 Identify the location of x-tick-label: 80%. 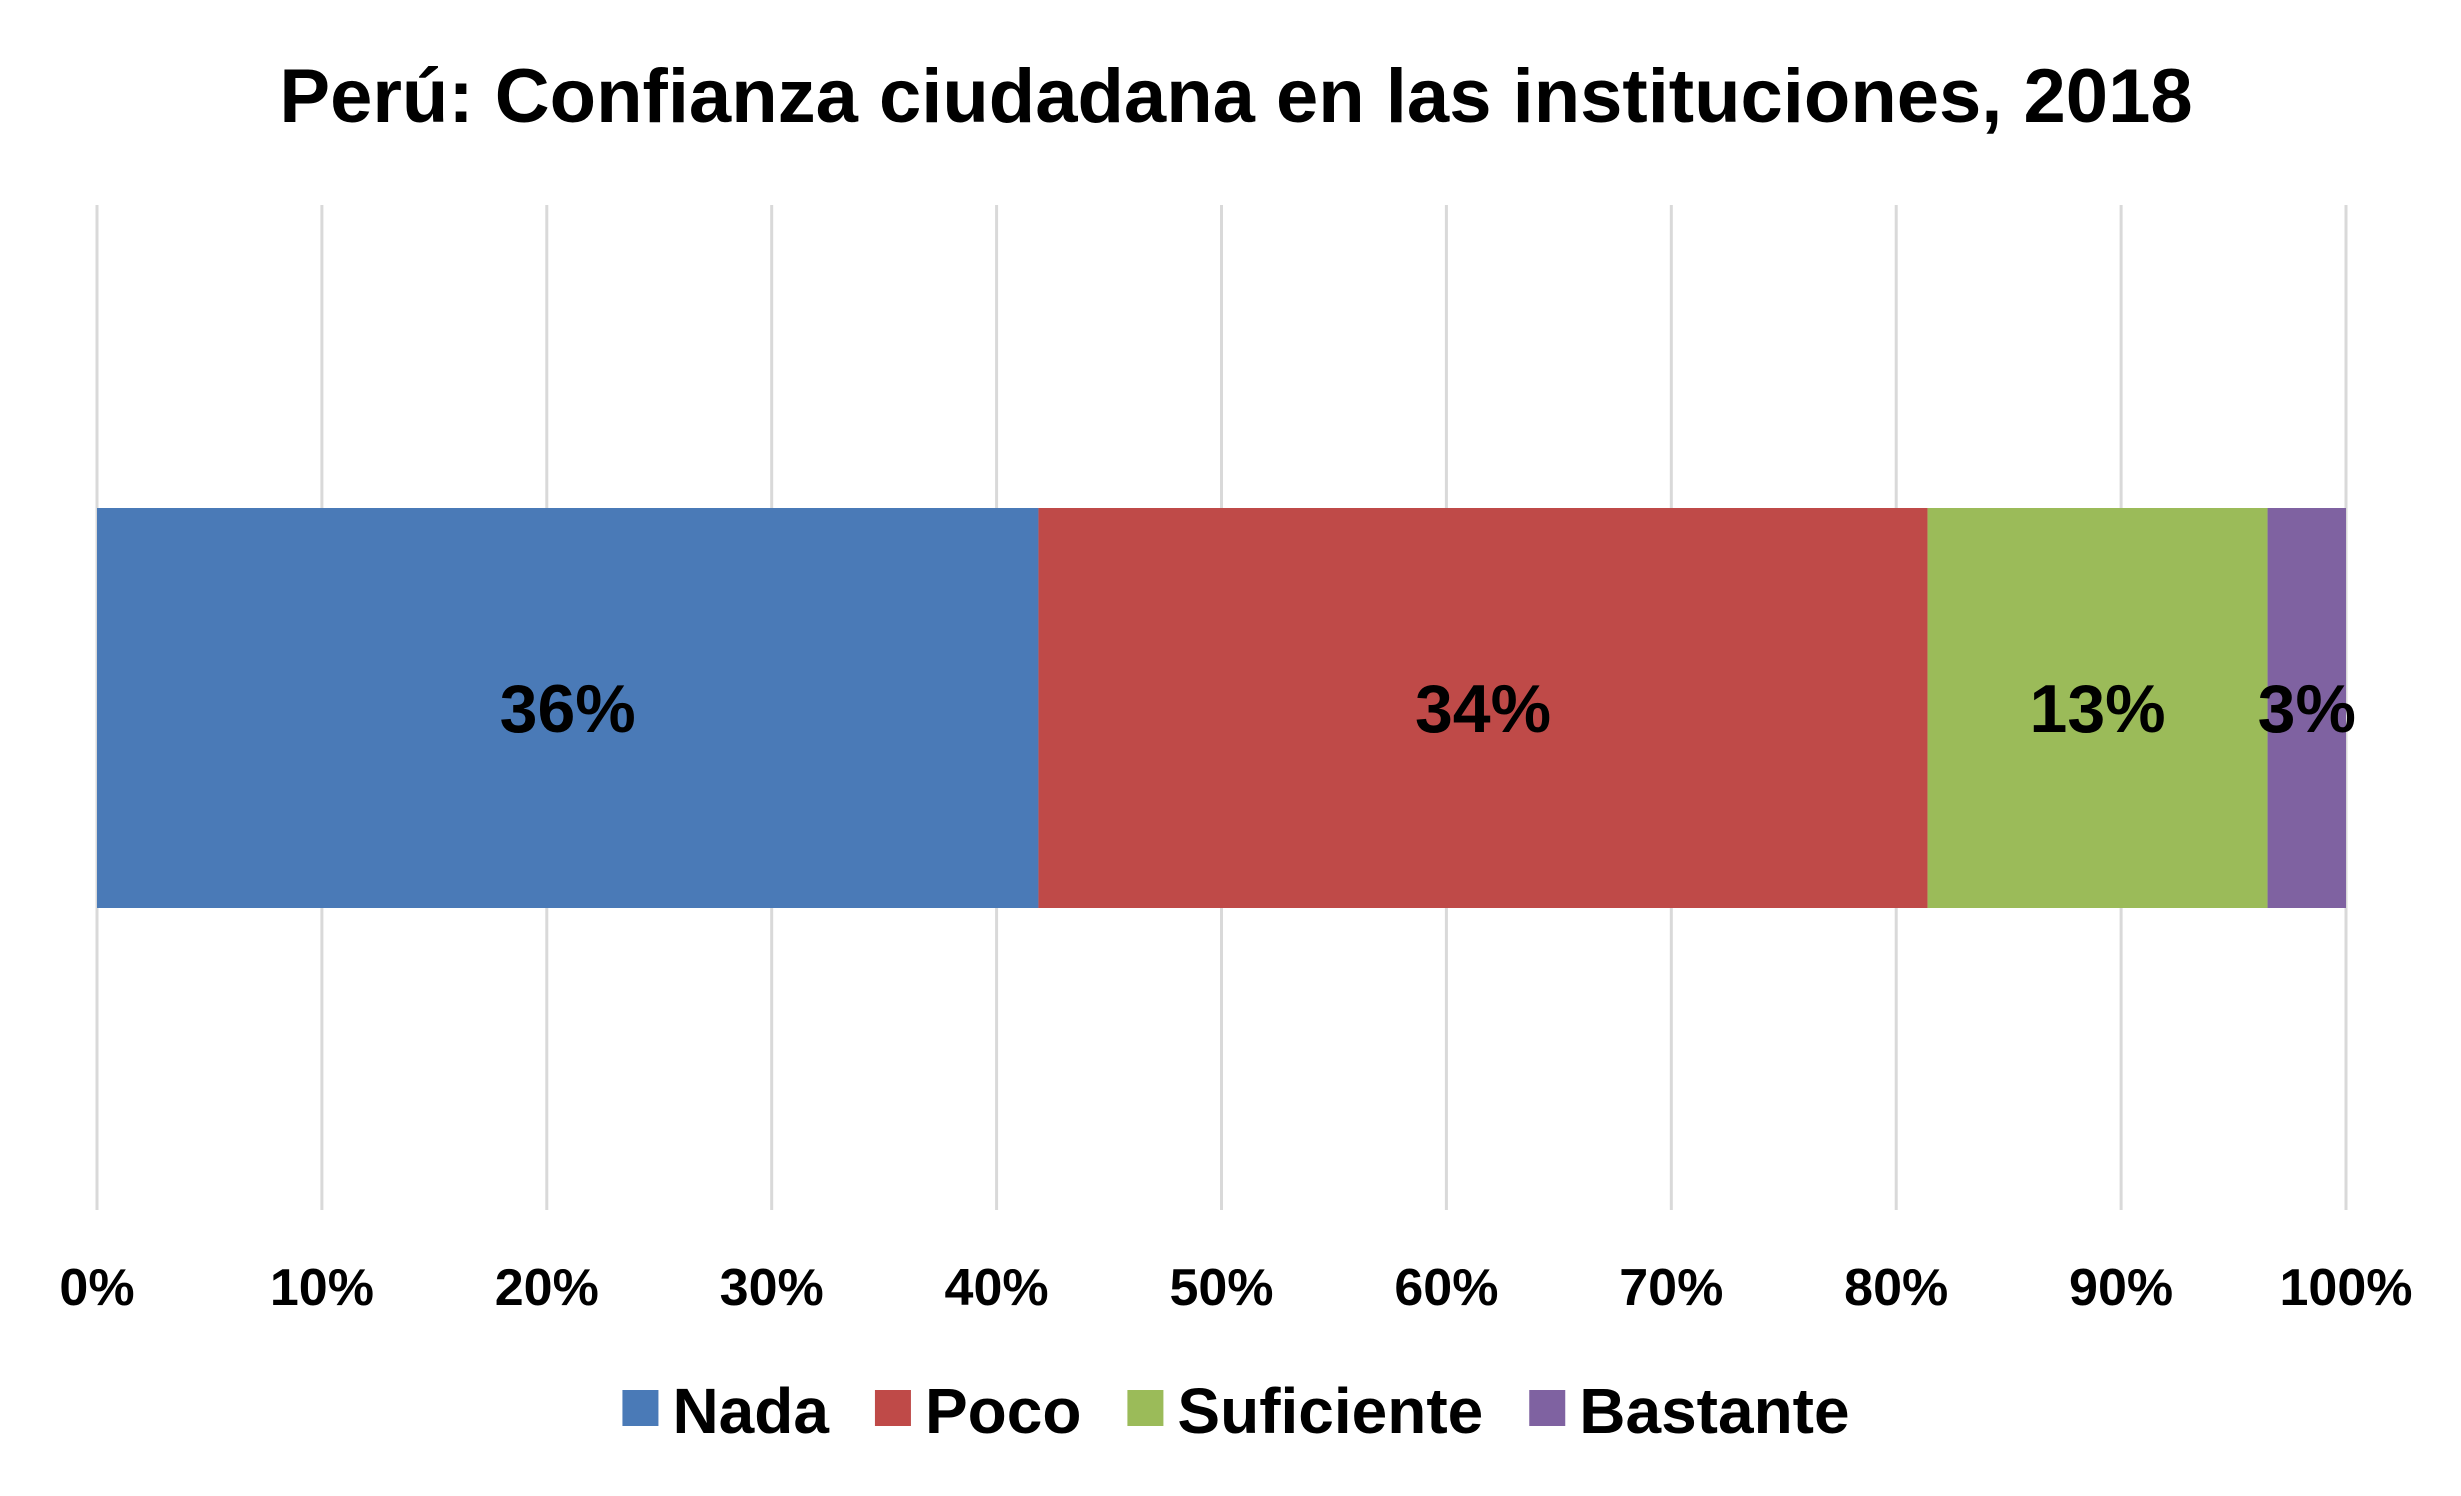
(1896, 1288).